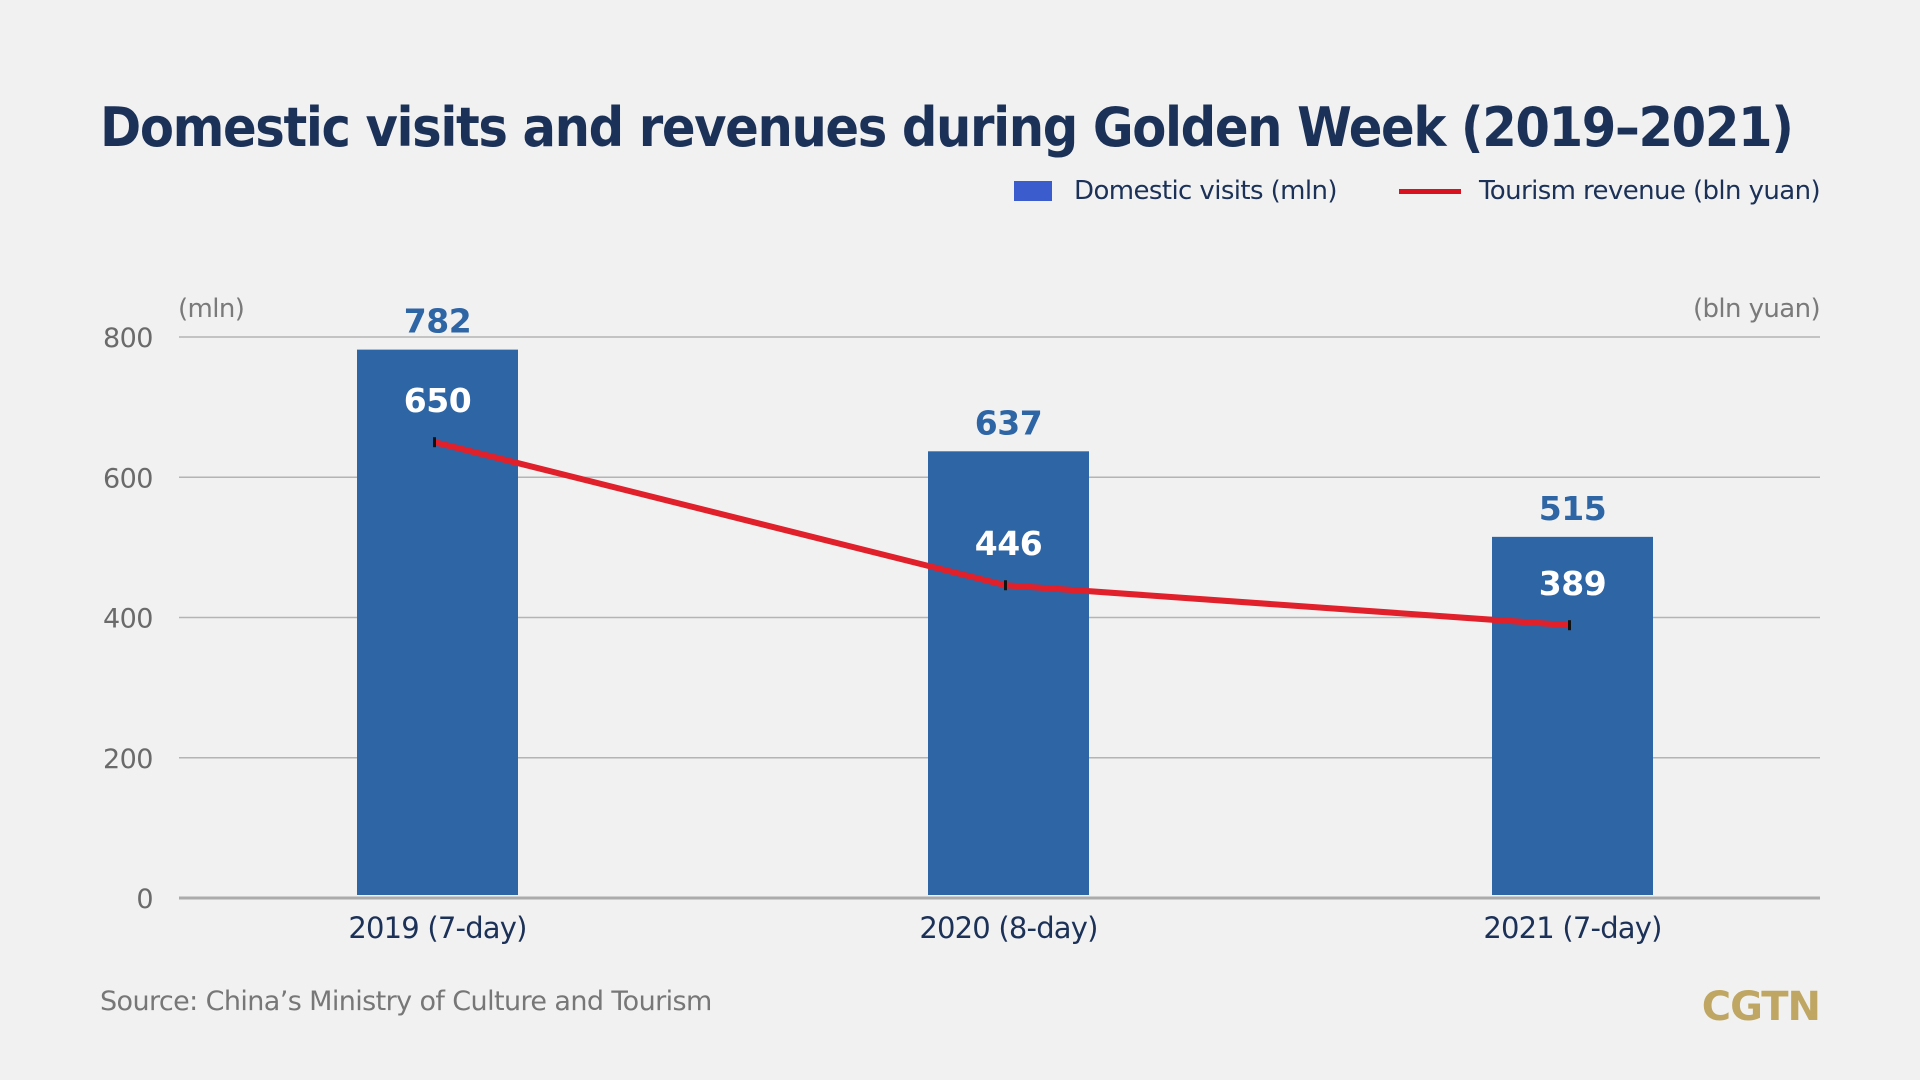  I want to click on legend-item-visits: Domestic visits (mln), so click(1176, 191).